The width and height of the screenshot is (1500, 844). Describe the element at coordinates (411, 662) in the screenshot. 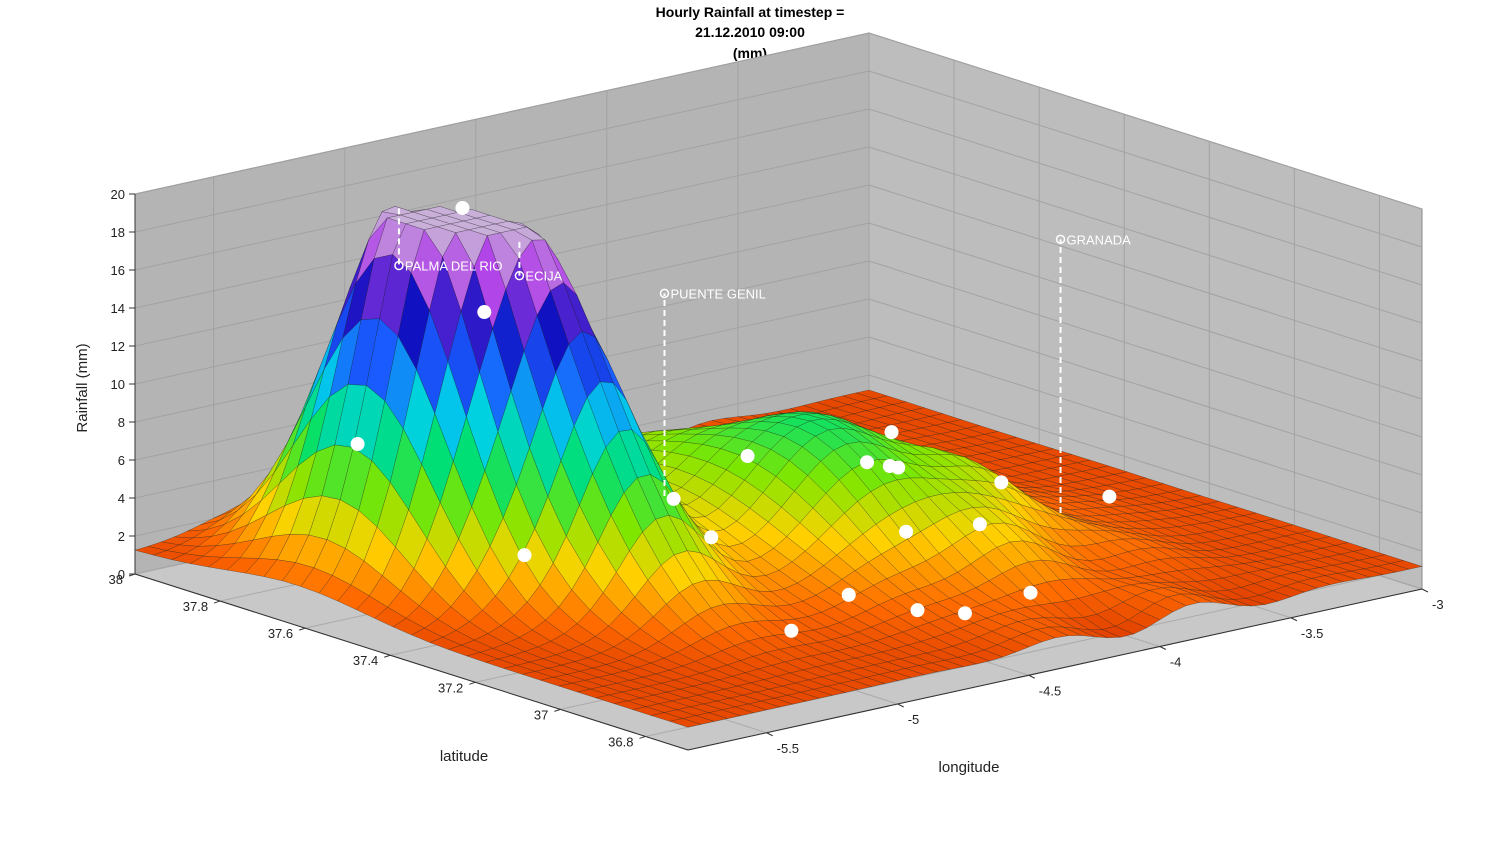

I see `y-axis-line` at that location.